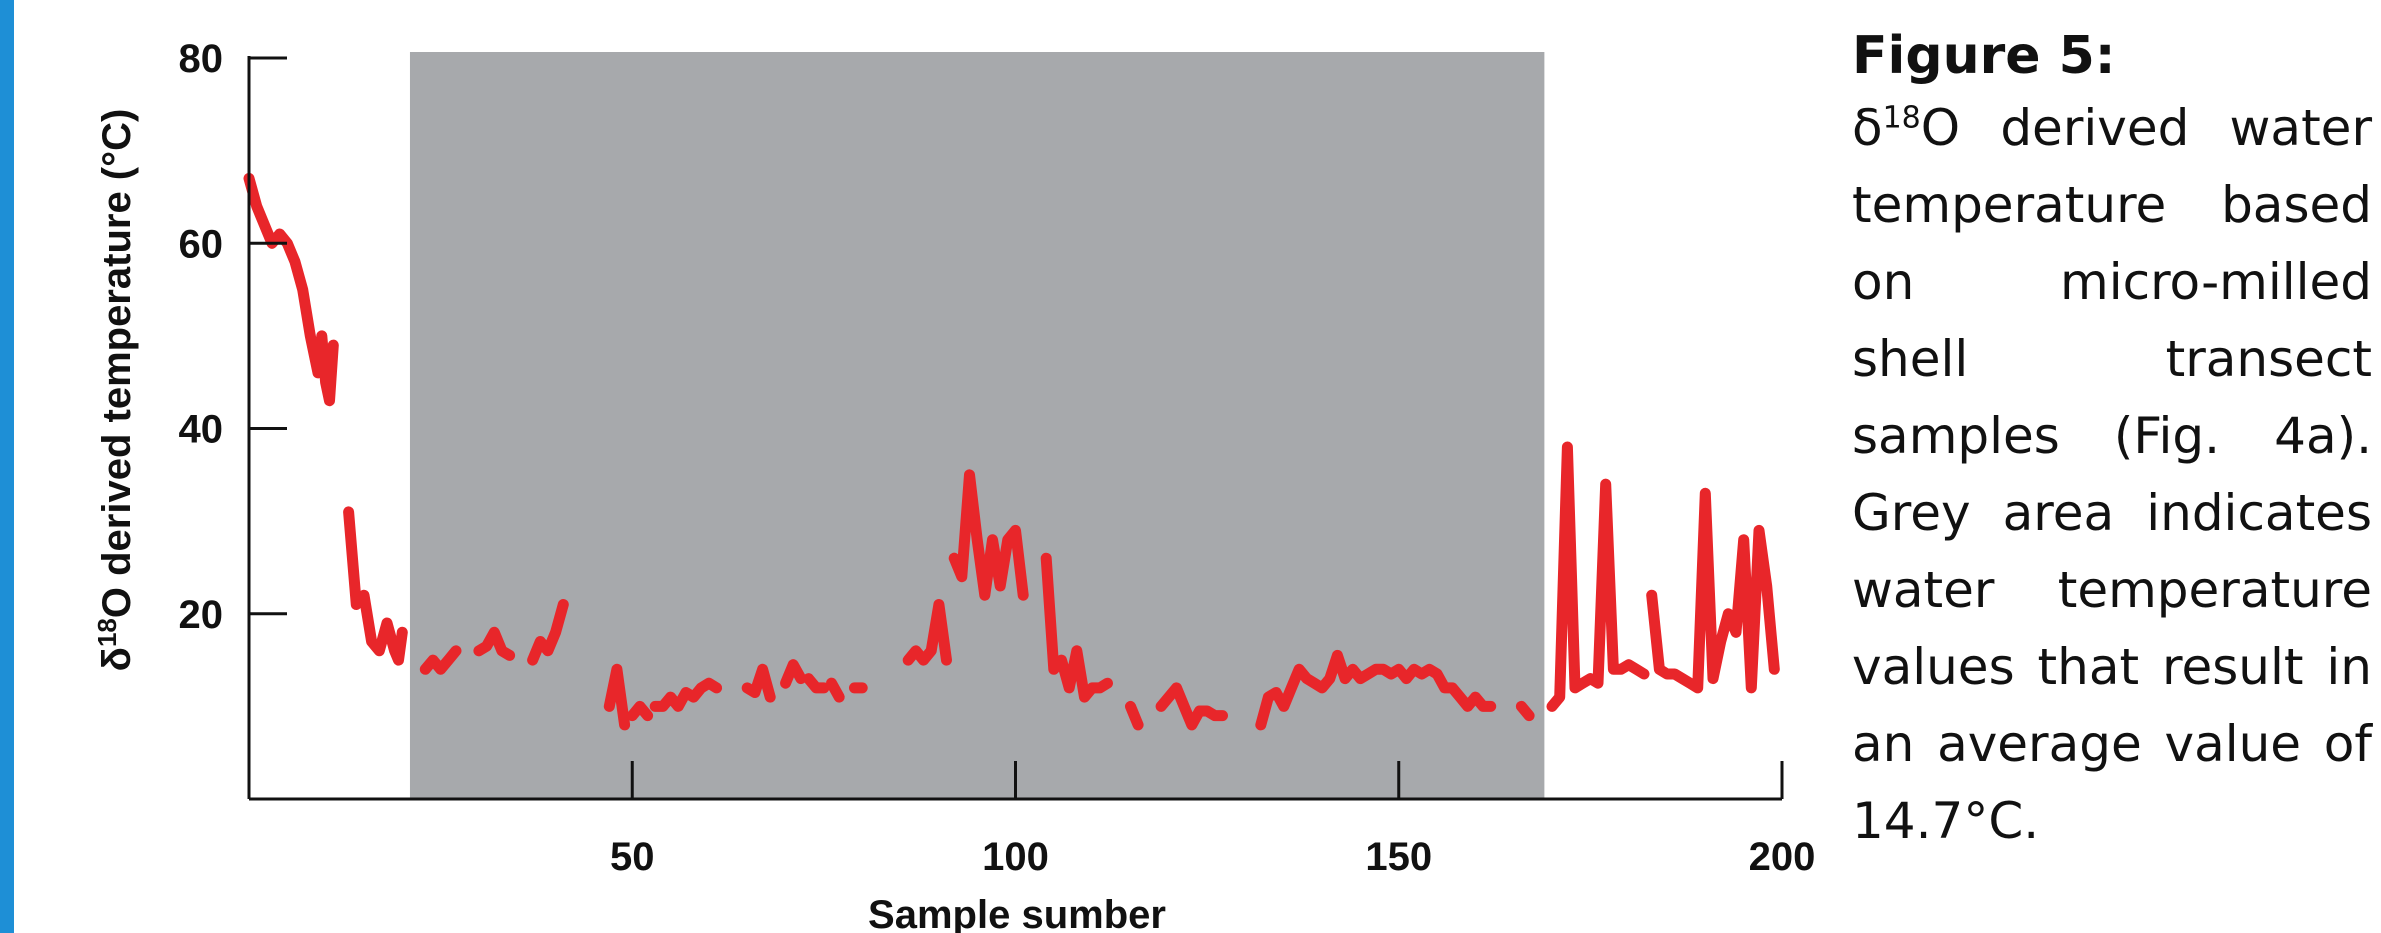 This screenshot has width=2381, height=933. What do you see at coordinates (201, 430) in the screenshot?
I see `y-tick-label: 40` at bounding box center [201, 430].